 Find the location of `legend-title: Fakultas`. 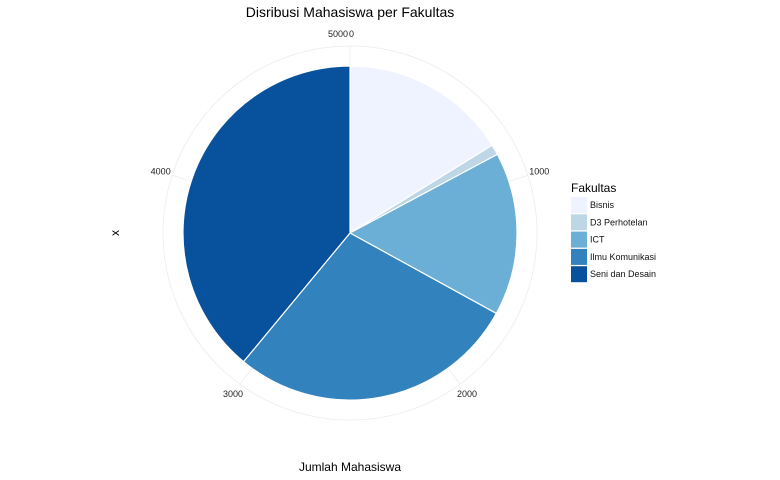

legend-title: Fakultas is located at coordinates (593, 188).